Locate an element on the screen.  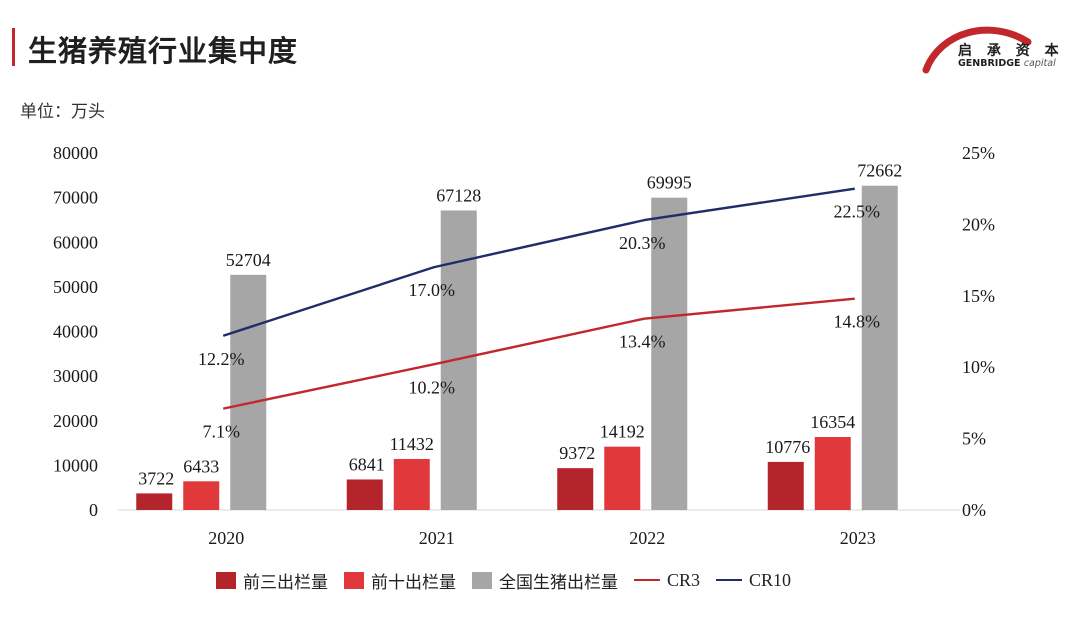
bar-label-前十出栏量-2023: 16354 is located at coordinates (832, 422).